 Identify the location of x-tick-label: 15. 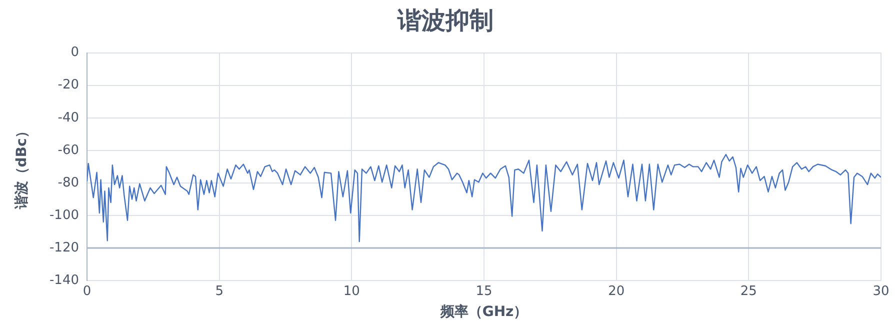
(484, 291).